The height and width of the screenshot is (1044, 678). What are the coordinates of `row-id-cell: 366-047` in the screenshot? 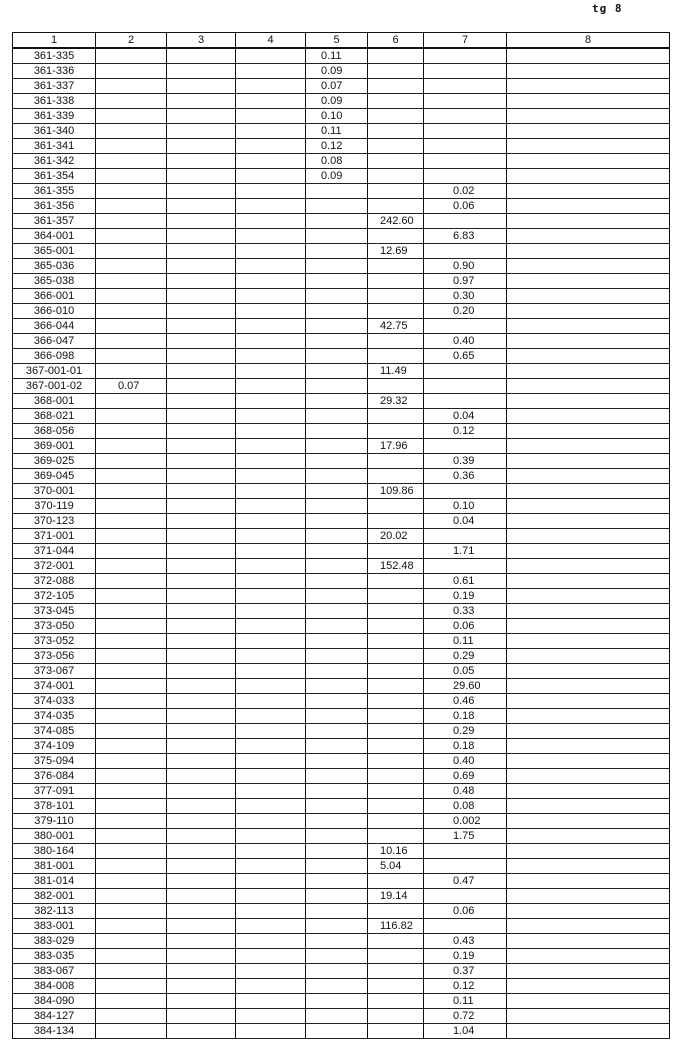 It's located at (54, 341).